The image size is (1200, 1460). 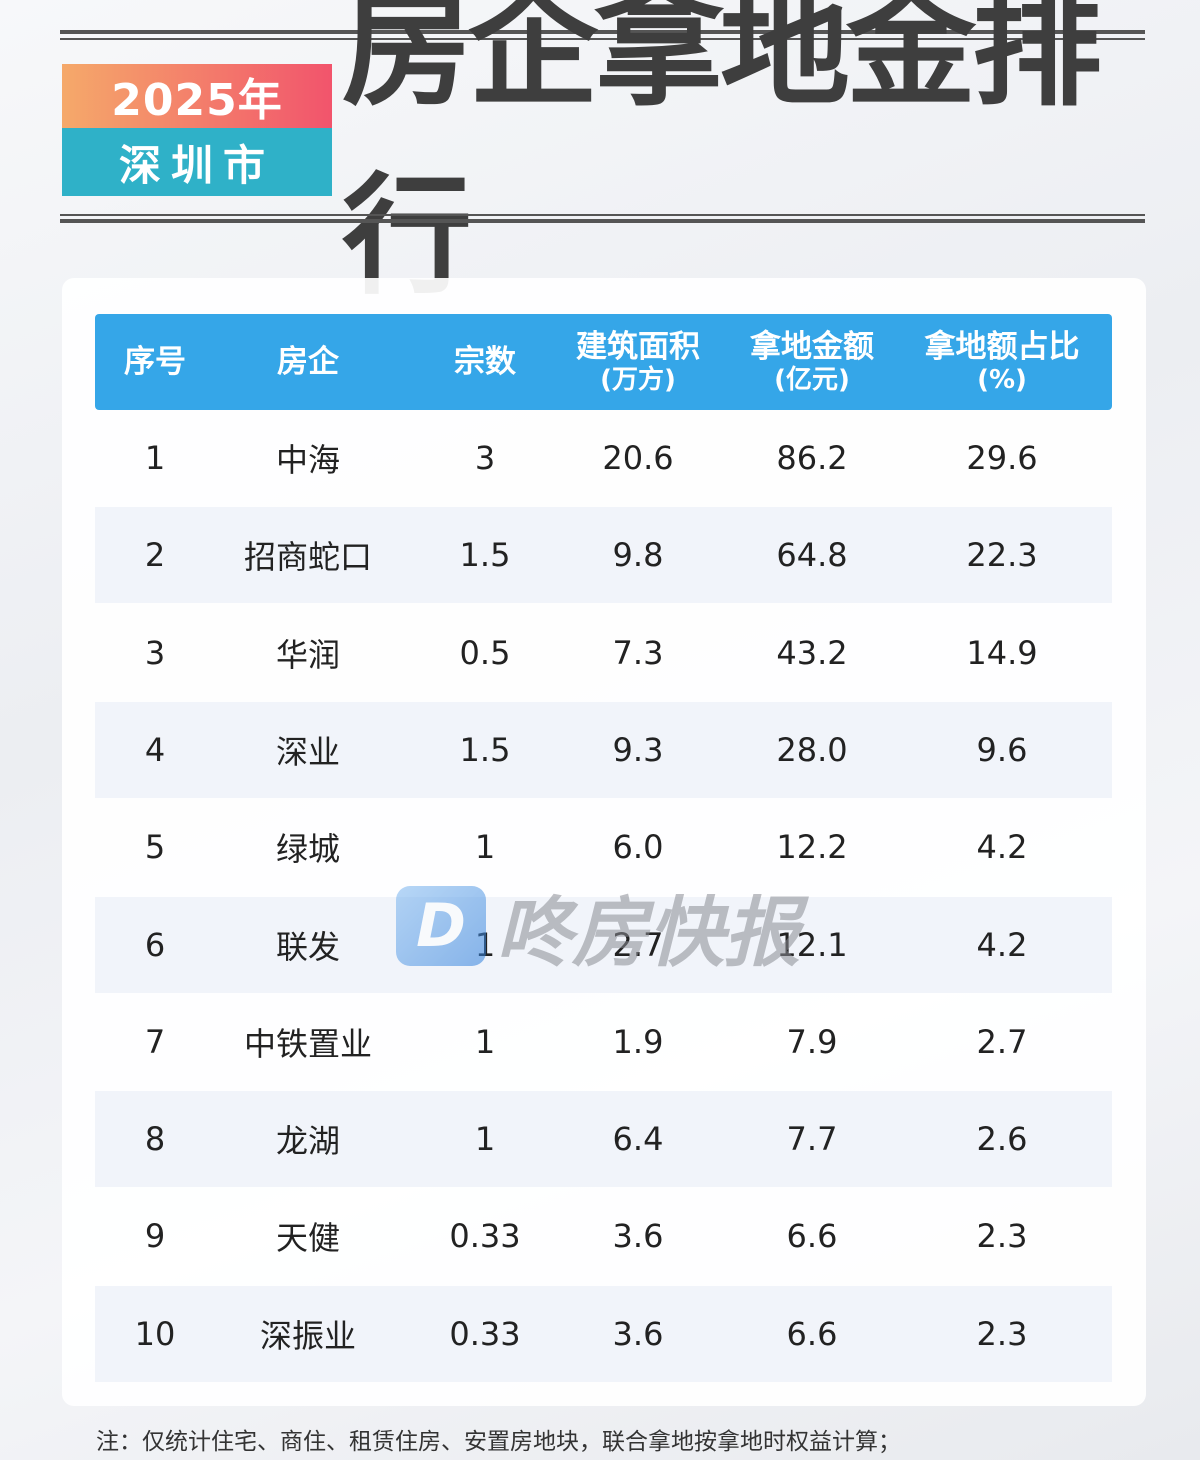 What do you see at coordinates (638, 458) in the screenshot?
I see `cell-area: 20.6` at bounding box center [638, 458].